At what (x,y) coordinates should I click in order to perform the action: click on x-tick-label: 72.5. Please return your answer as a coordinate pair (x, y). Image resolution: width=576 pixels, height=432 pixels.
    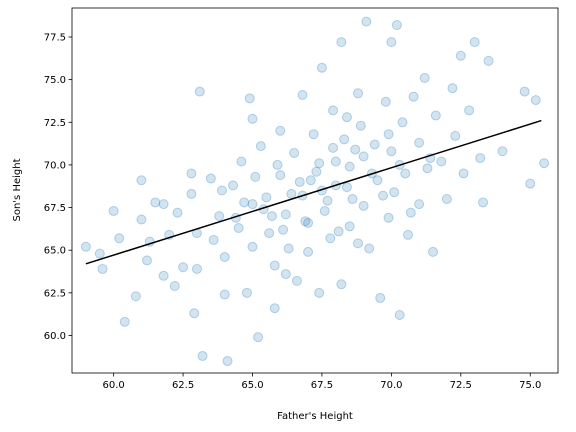
    Looking at the image, I should click on (461, 385).